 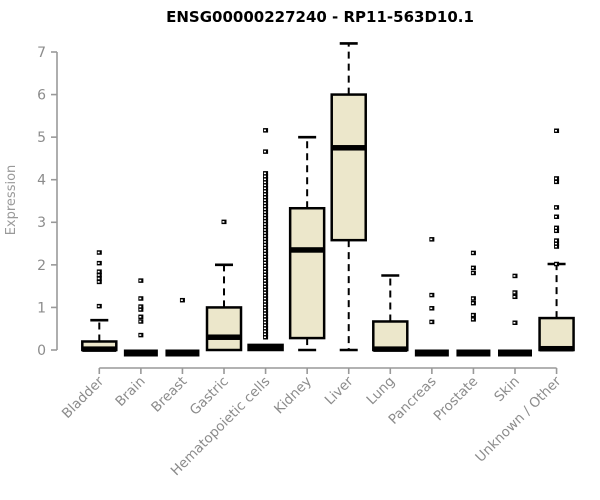 I want to click on box-brain, so click(x=140, y=317).